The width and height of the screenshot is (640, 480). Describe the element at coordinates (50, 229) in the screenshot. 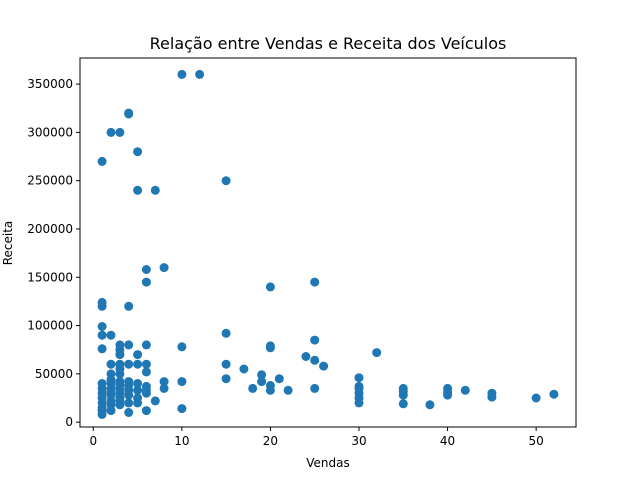

I see `y-tick-label: 200000` at that location.